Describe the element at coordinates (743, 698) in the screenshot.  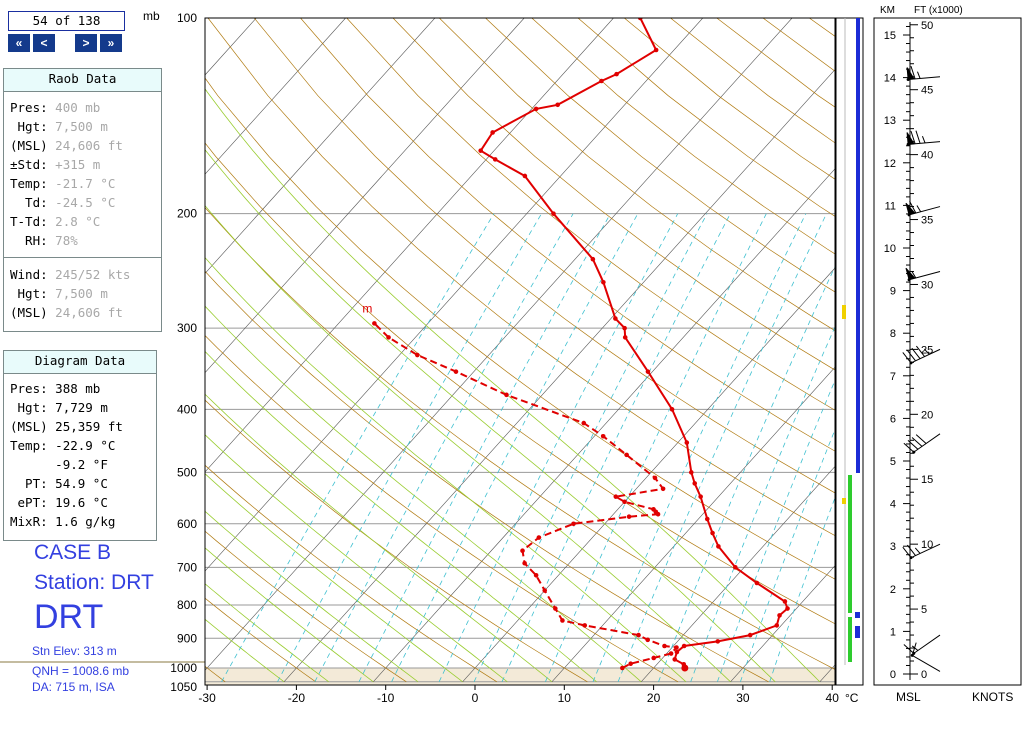
I see `temperature-tick-label: 30` at that location.